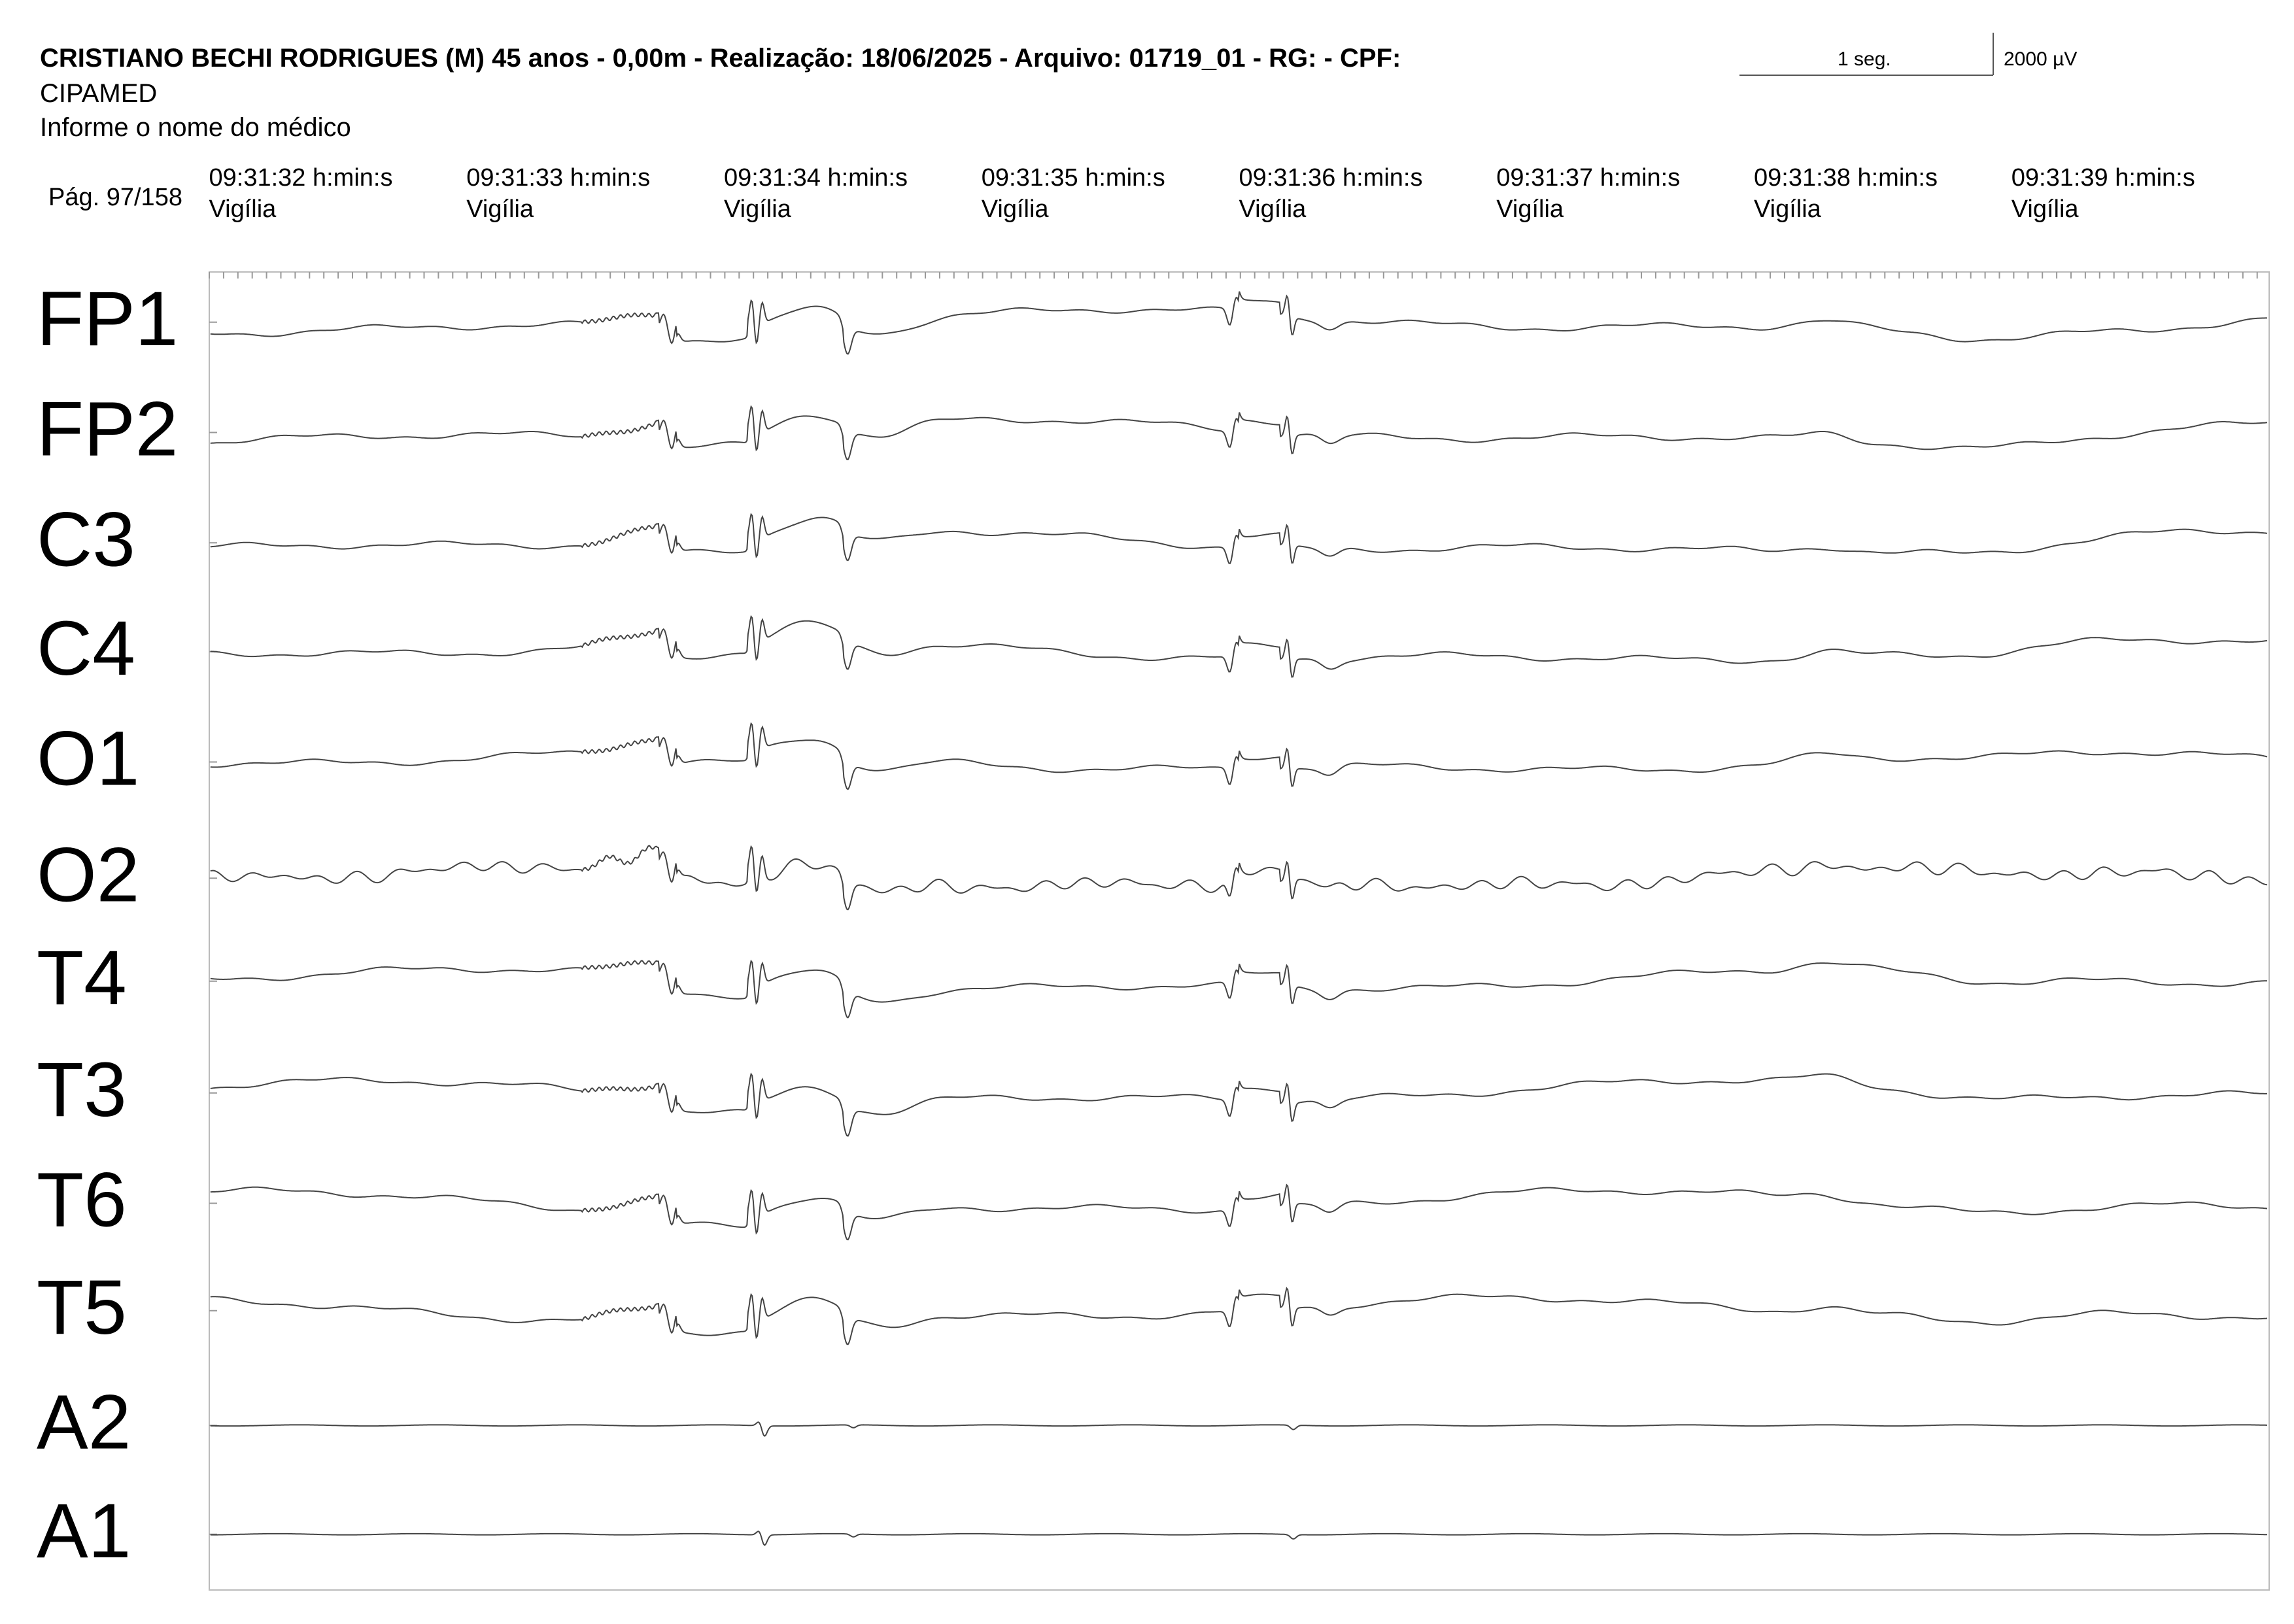 Image resolution: width=2294 pixels, height=1624 pixels. Describe the element at coordinates (1073, 178) in the screenshot. I see `epoch-time: 09:31:35 h:min:s` at that location.